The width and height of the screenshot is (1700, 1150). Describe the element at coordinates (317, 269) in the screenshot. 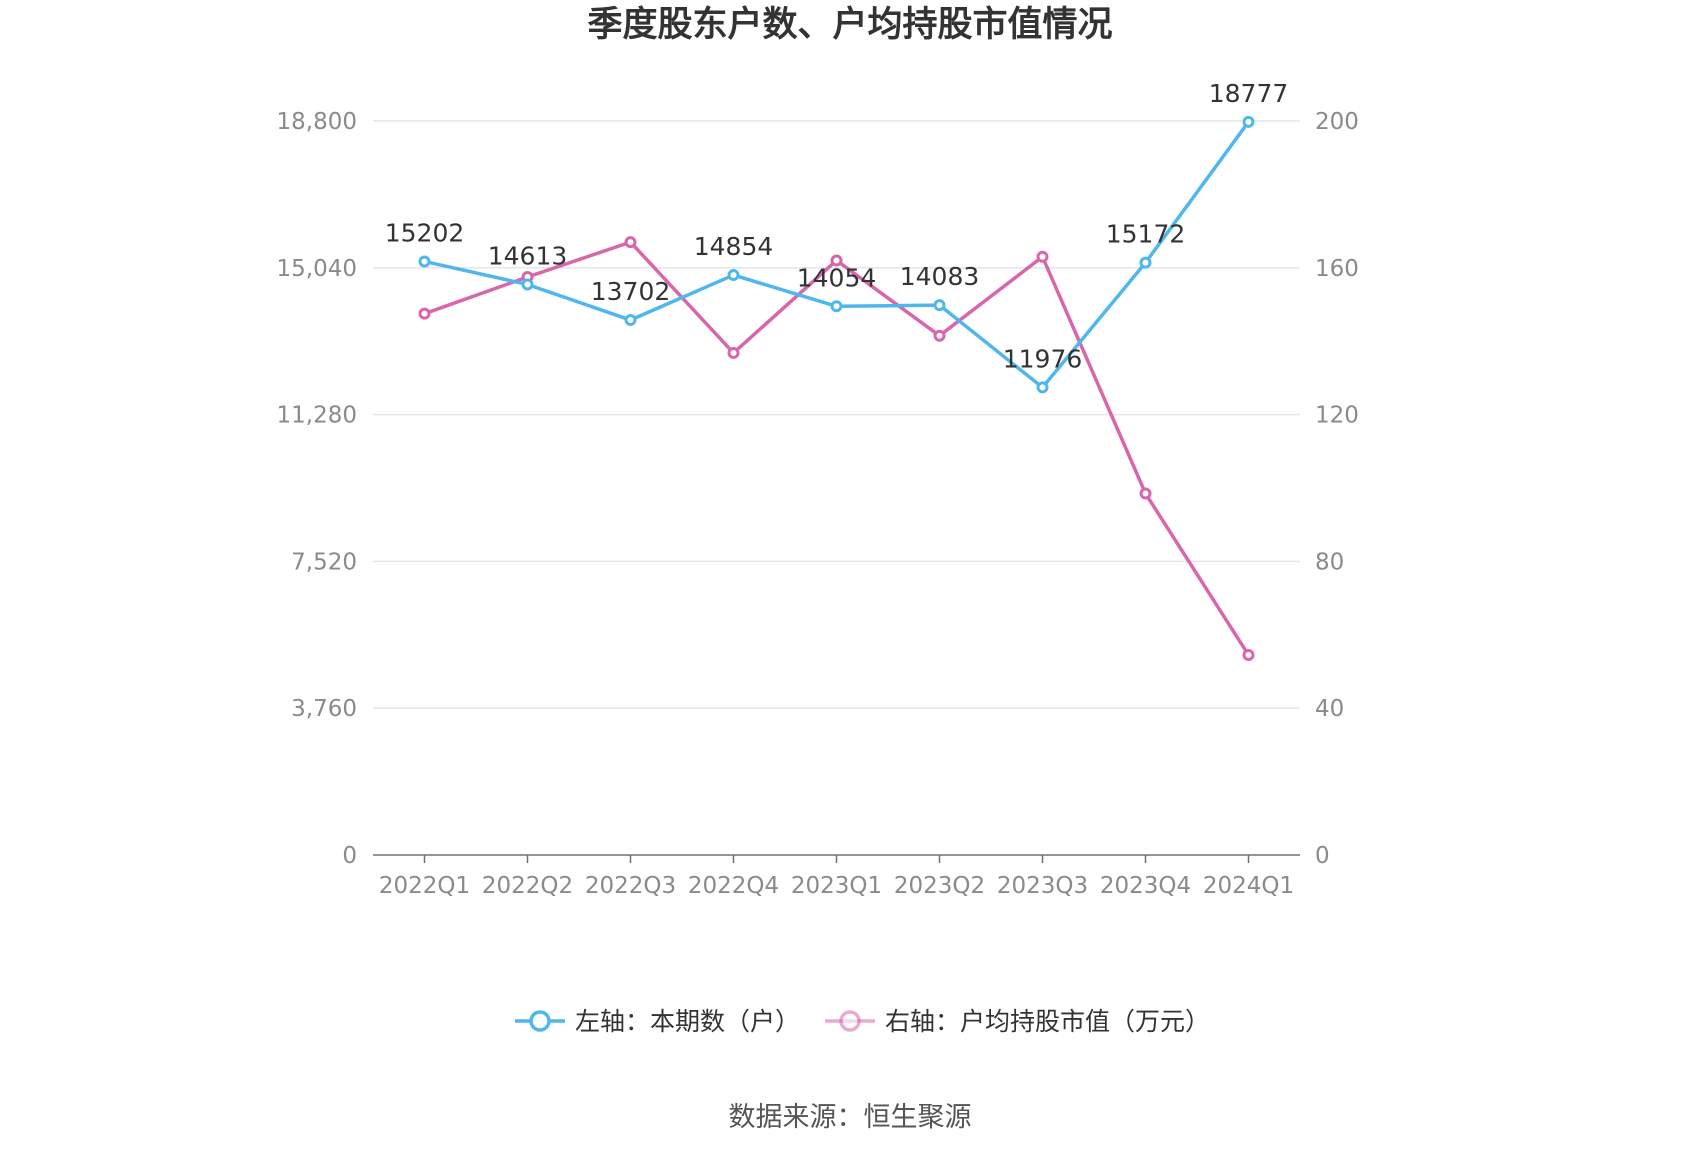

I see `y-left-tick-label: 15,040` at that location.